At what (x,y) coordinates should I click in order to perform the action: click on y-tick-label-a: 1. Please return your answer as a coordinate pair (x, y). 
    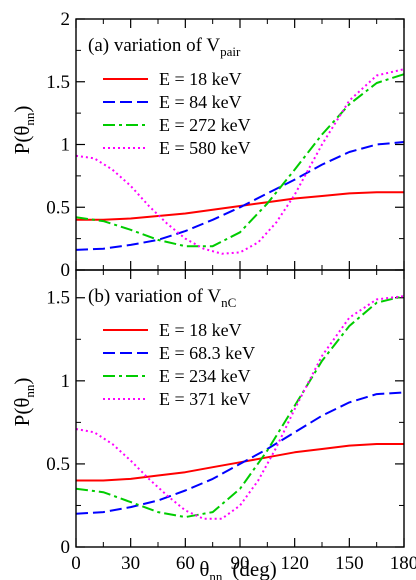
    Looking at the image, I should click on (66, 145).